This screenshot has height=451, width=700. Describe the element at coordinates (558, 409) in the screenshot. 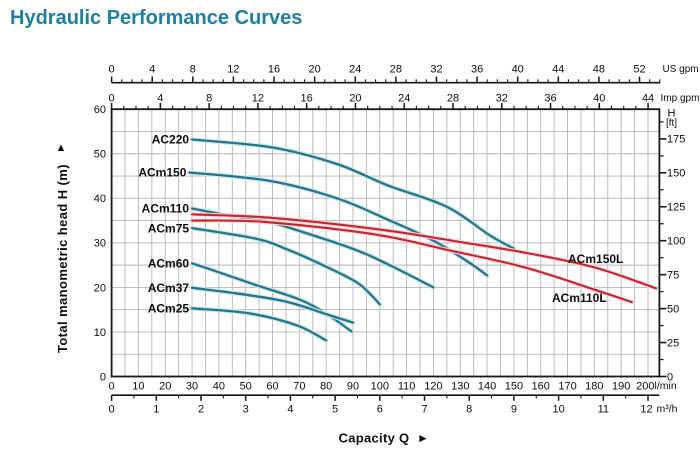

I see `tick-label-m3h: 10` at that location.